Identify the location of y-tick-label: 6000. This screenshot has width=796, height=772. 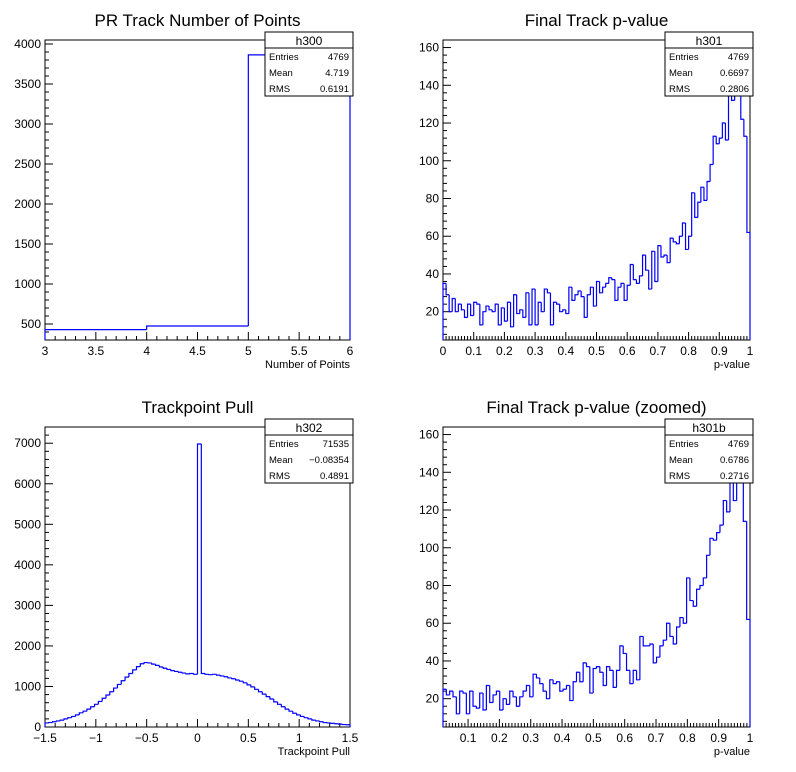
(27, 484).